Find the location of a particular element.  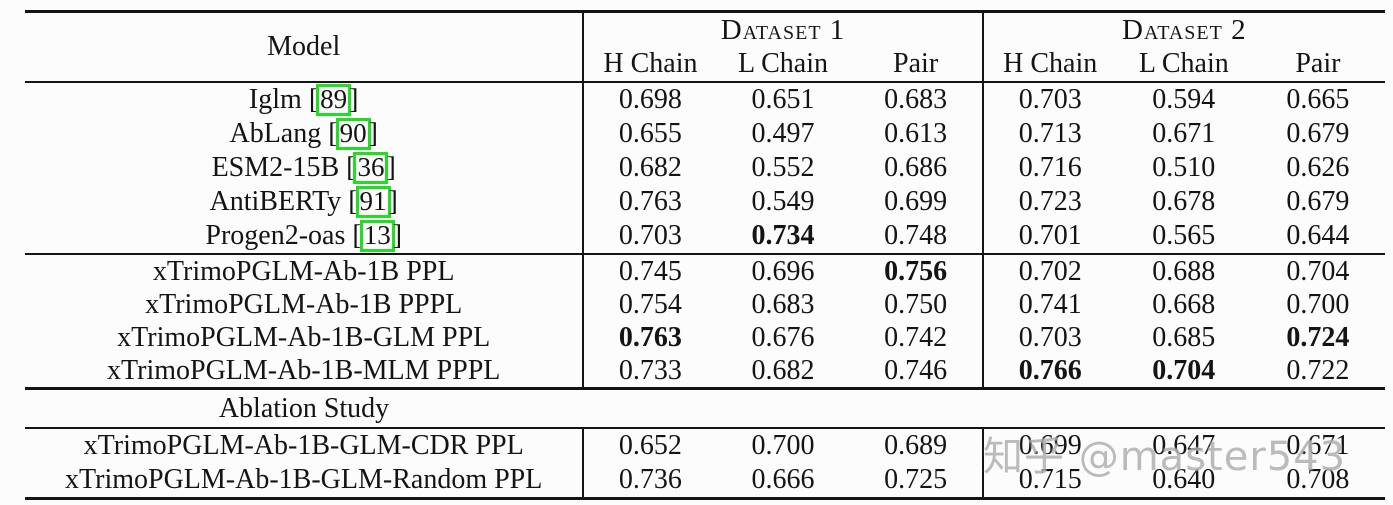

cell-value: 0.708 is located at coordinates (1318, 479).